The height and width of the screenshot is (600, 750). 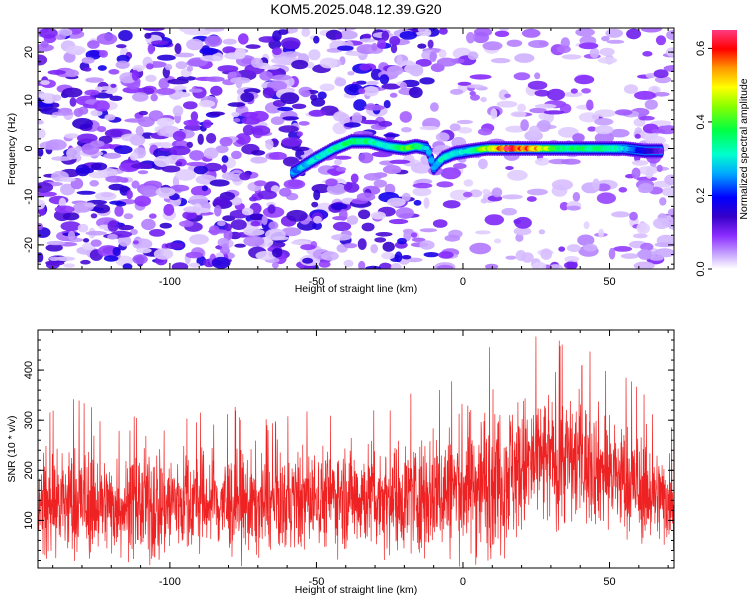 I want to click on y-tick-label: -10, so click(x=29, y=197).